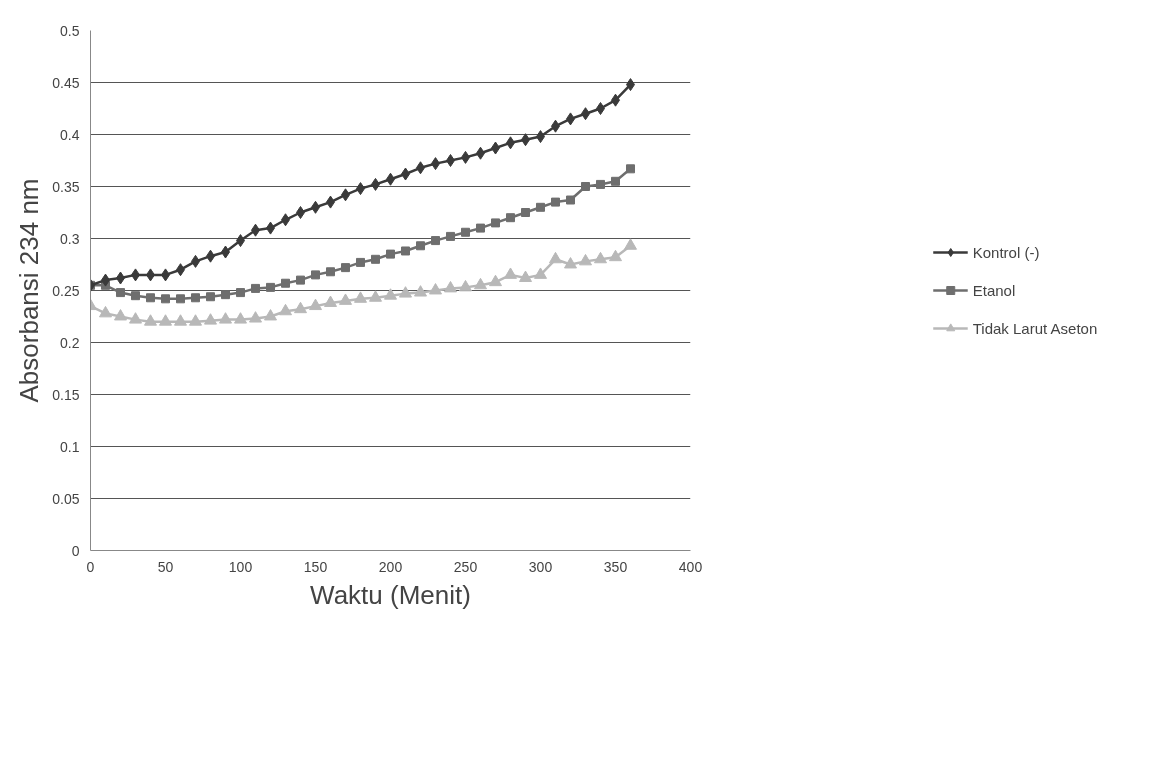 The width and height of the screenshot is (1171, 773). I want to click on y-tick-label: 0, so click(75, 550).